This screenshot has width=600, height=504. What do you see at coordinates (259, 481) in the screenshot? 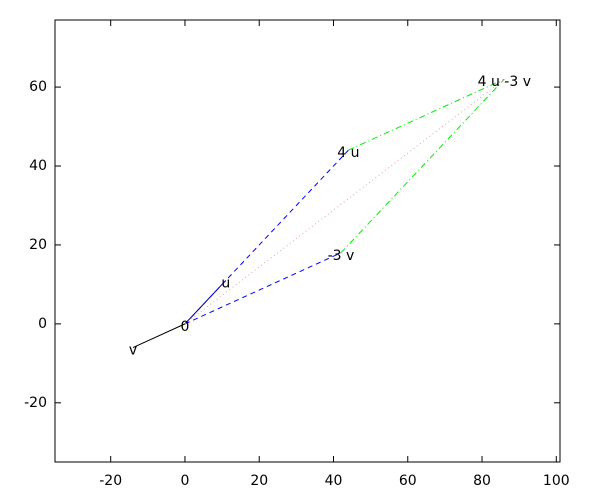
I see `x-tick-label: 20` at bounding box center [259, 481].